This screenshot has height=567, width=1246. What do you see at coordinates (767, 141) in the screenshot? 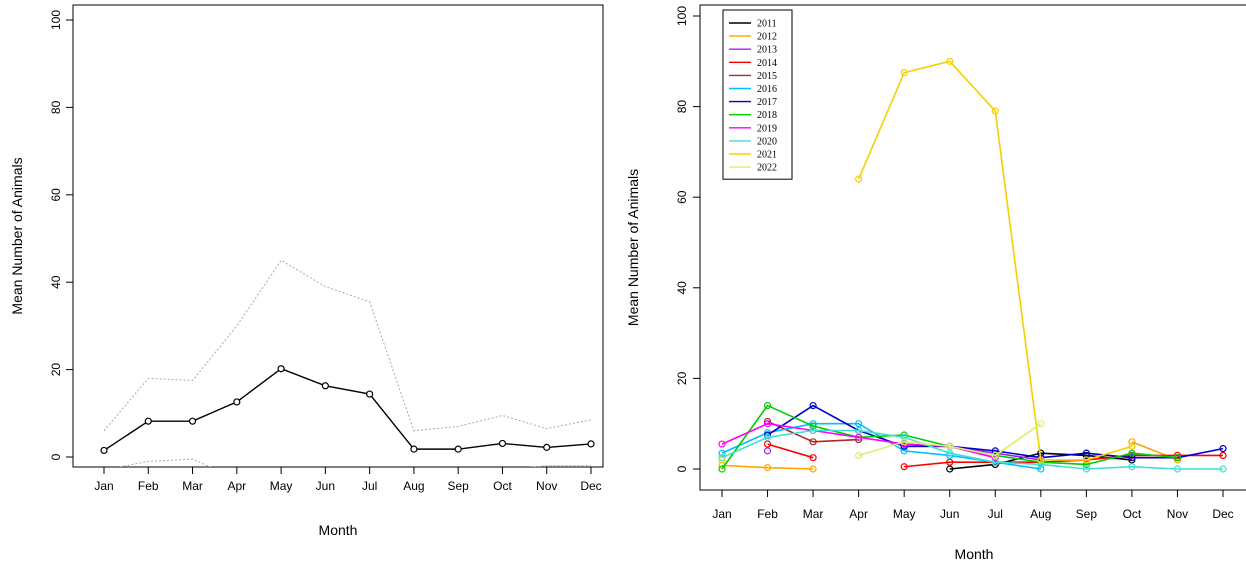
I see `legend-label: 2020` at bounding box center [767, 141].